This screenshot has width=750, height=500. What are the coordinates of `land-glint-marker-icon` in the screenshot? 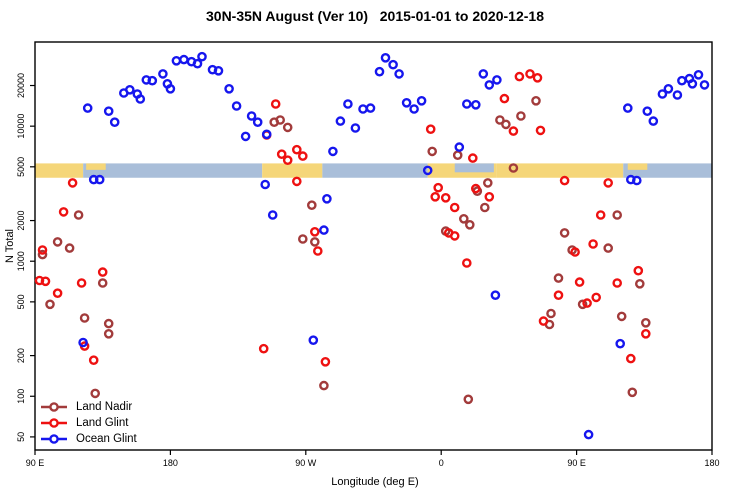 It's located at (54, 423).